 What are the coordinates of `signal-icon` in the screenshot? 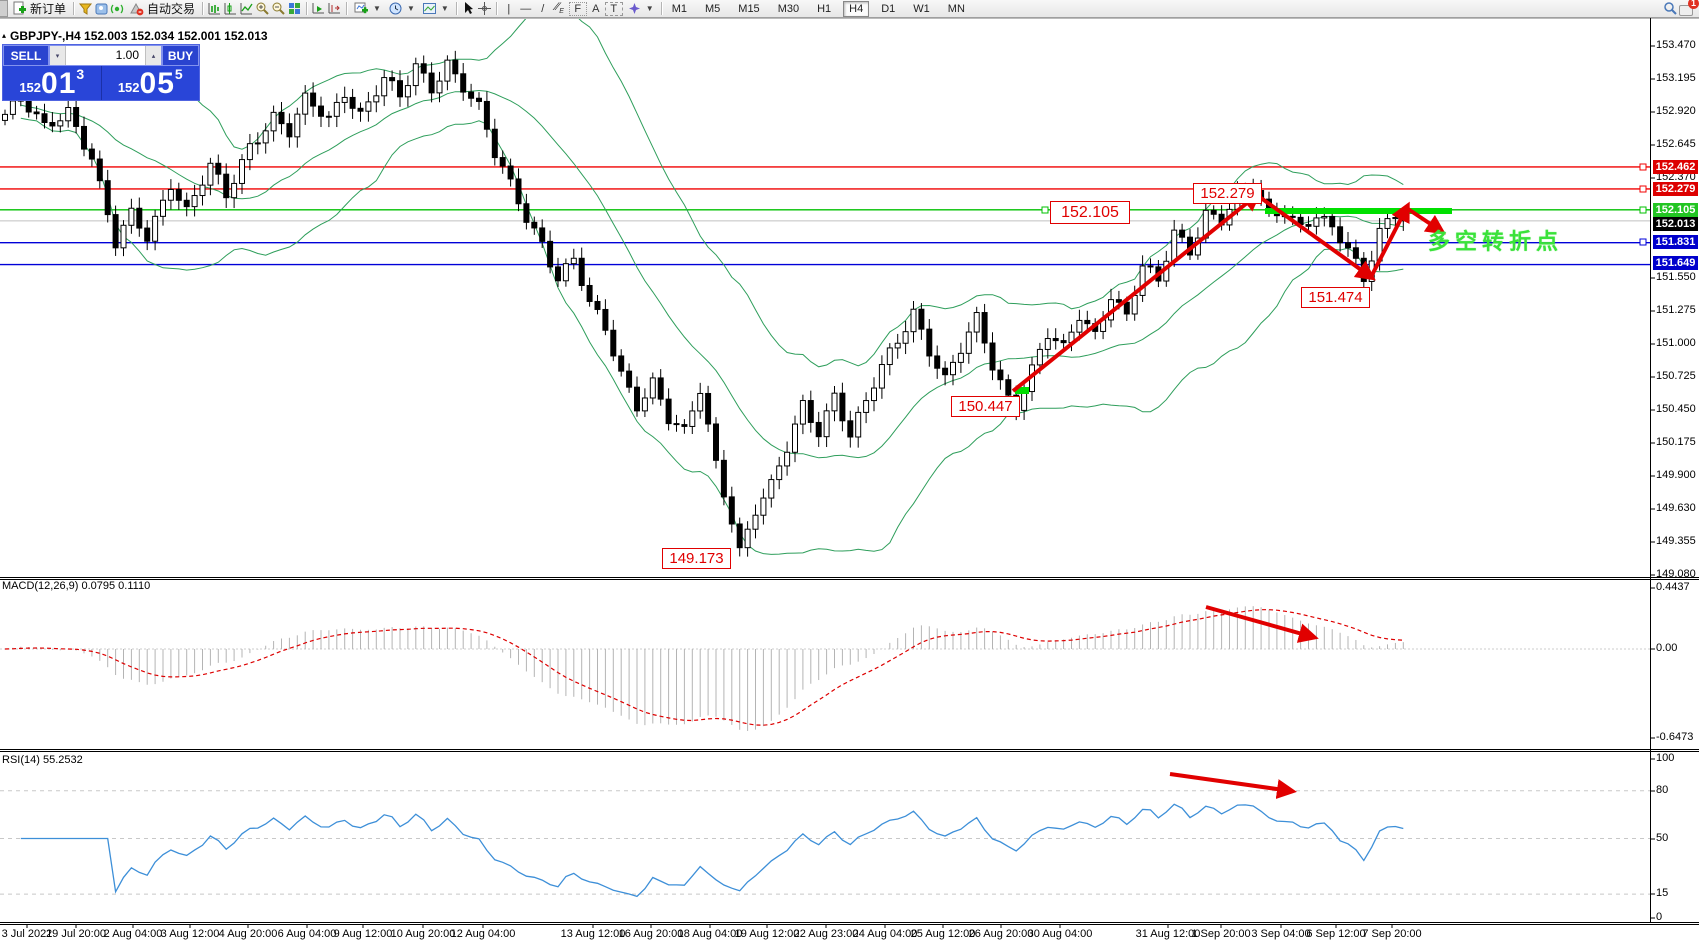 It's located at (117, 8).